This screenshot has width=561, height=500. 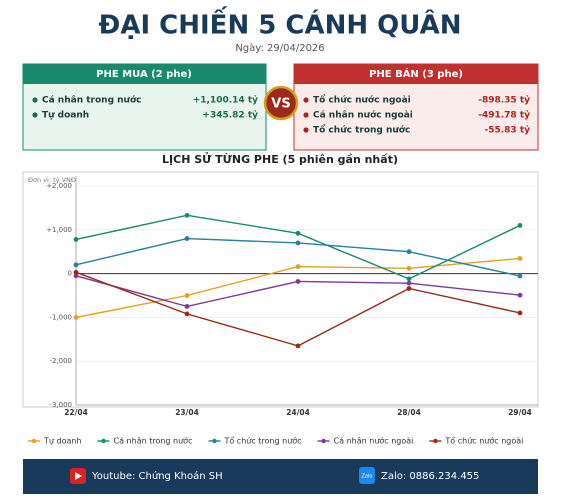 What do you see at coordinates (157, 476) in the screenshot?
I see `youtube-text: Youtube: Chứng Khoán SH` at bounding box center [157, 476].